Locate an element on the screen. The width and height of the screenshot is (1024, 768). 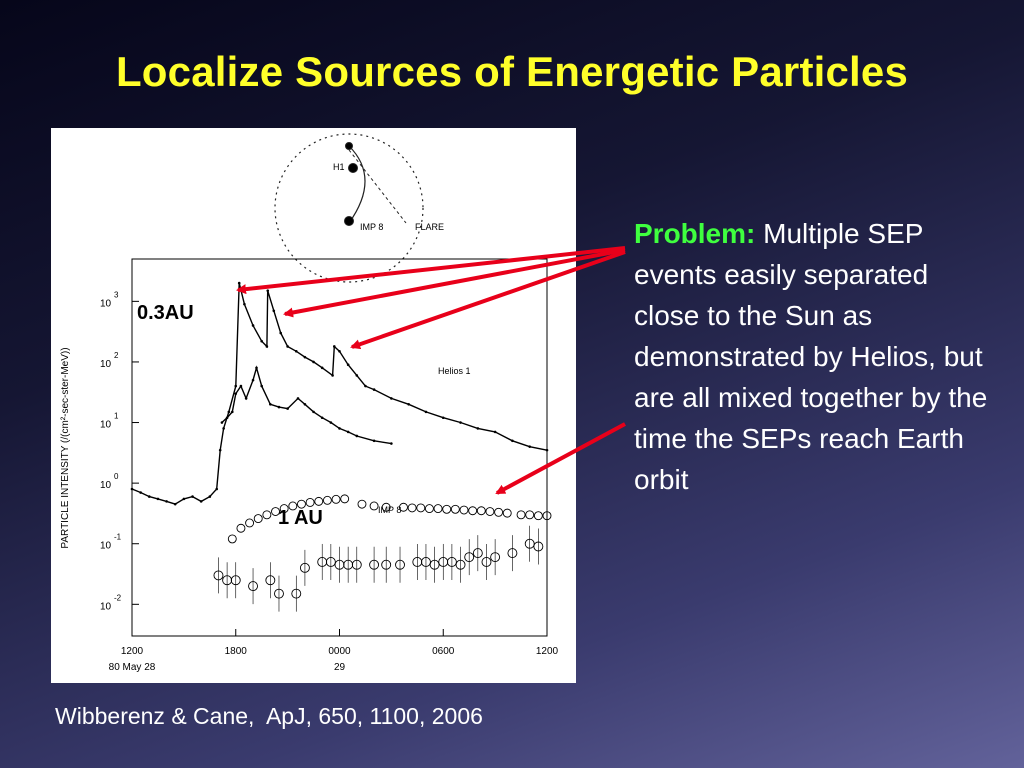
arrow-to-third-peak is located at coordinates (488, 300).